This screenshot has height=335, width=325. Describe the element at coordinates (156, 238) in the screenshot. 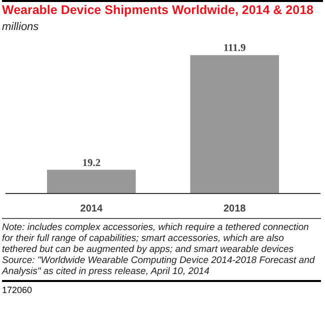

I see `text: Note: includes complex accessories, which require a tethered connection for their full range of capabilities; smart accessories, which are also tethered but can be augmented by apps; and smart wearable devices` at that location.